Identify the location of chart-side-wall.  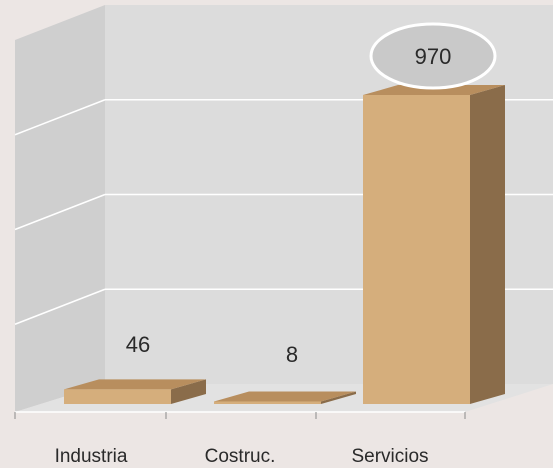
(60, 208).